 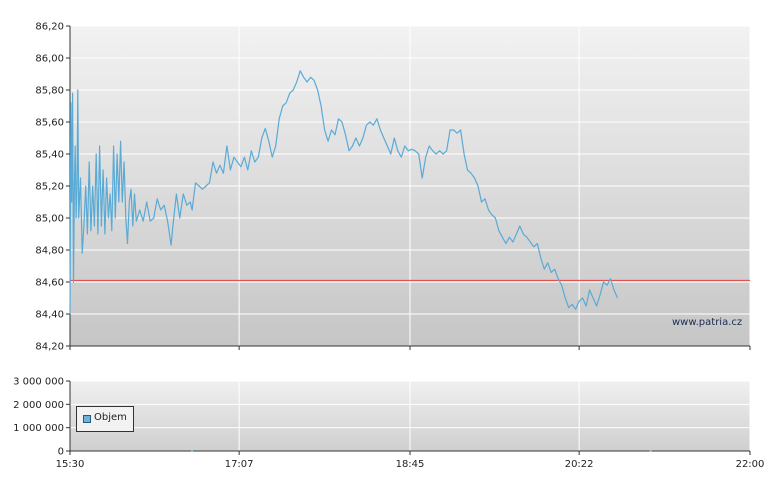 What do you see at coordinates (87, 419) in the screenshot?
I see `legend-swatch` at bounding box center [87, 419].